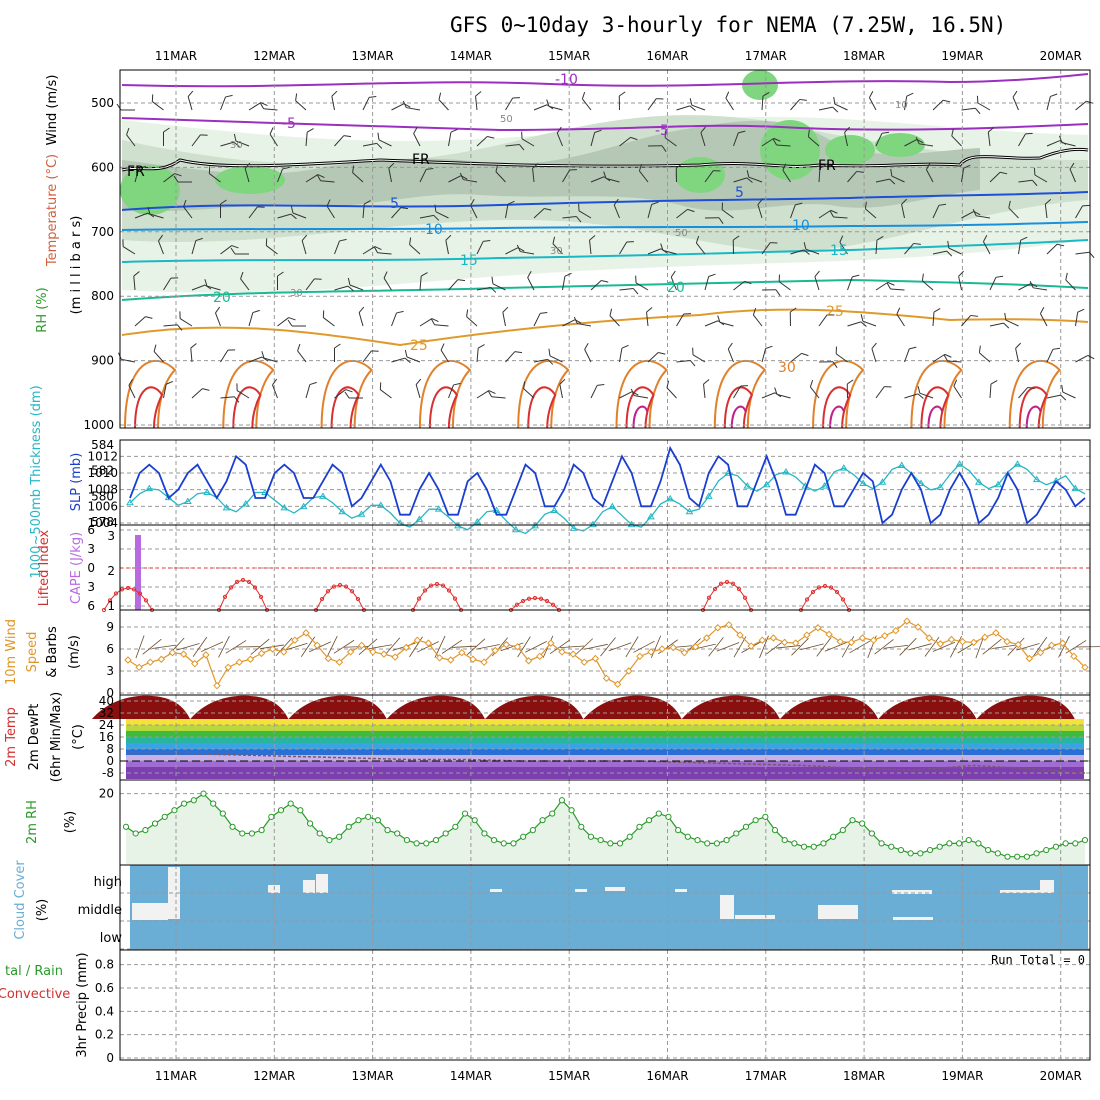  What do you see at coordinates (243, 595) in the screenshot?
I see `li-line` at bounding box center [243, 595].